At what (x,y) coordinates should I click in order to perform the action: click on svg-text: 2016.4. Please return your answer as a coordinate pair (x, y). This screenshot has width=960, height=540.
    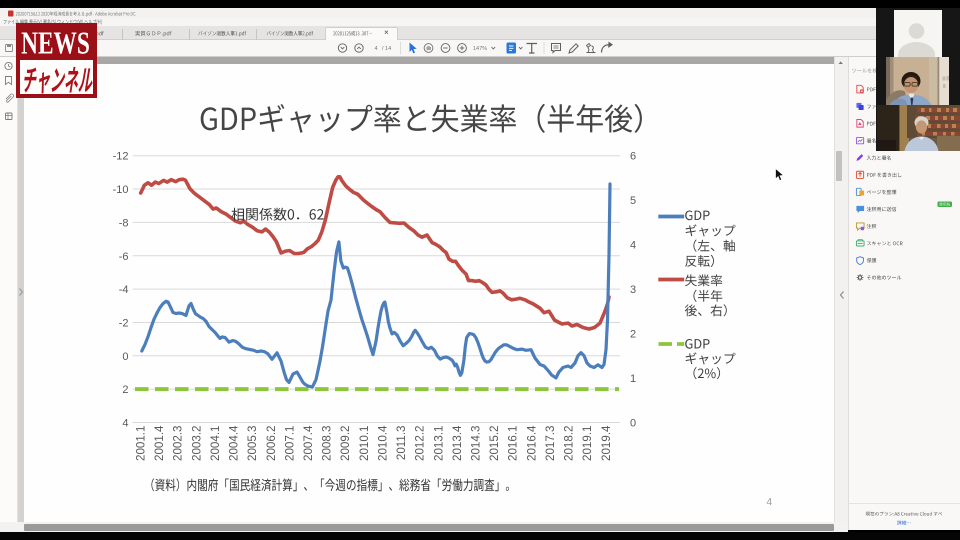
    Looking at the image, I should click on (531, 443).